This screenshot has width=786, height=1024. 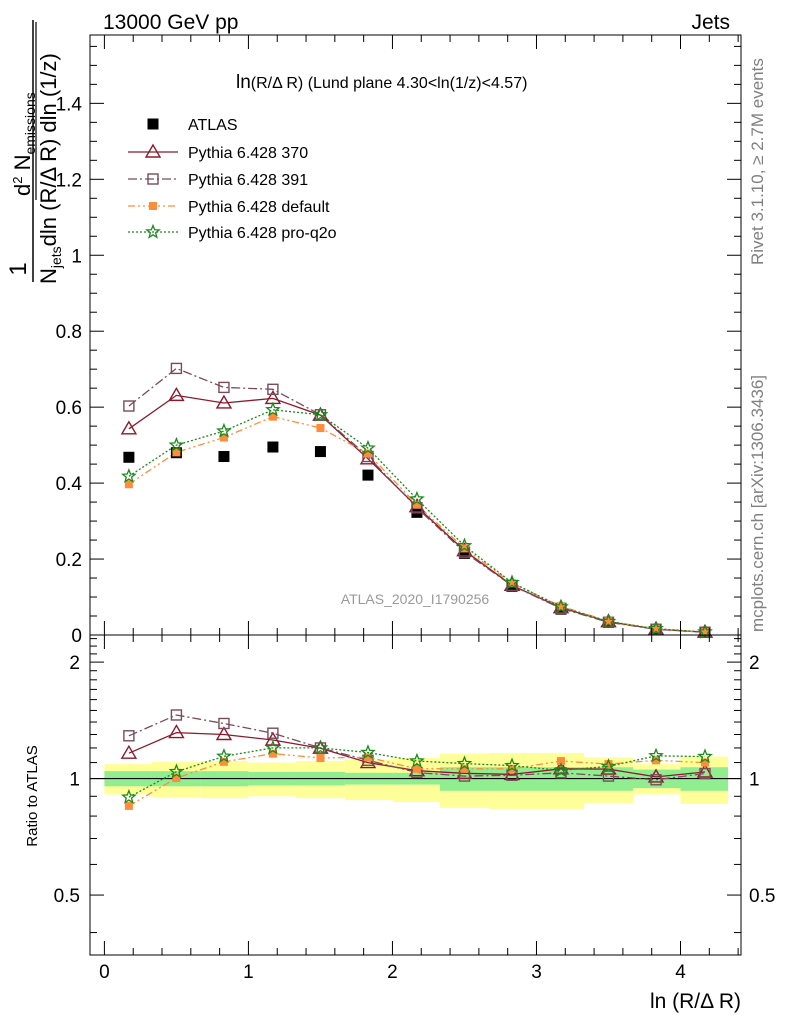 What do you see at coordinates (69, 484) in the screenshot?
I see `main-ytick-label-2: 0.4` at bounding box center [69, 484].